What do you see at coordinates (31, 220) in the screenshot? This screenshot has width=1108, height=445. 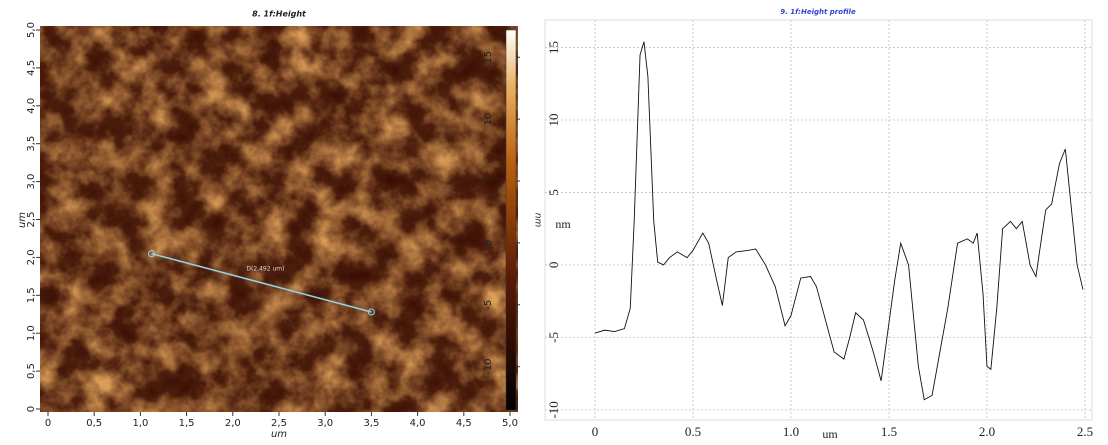 I see `y-tick-label: 2,5` at bounding box center [31, 220].